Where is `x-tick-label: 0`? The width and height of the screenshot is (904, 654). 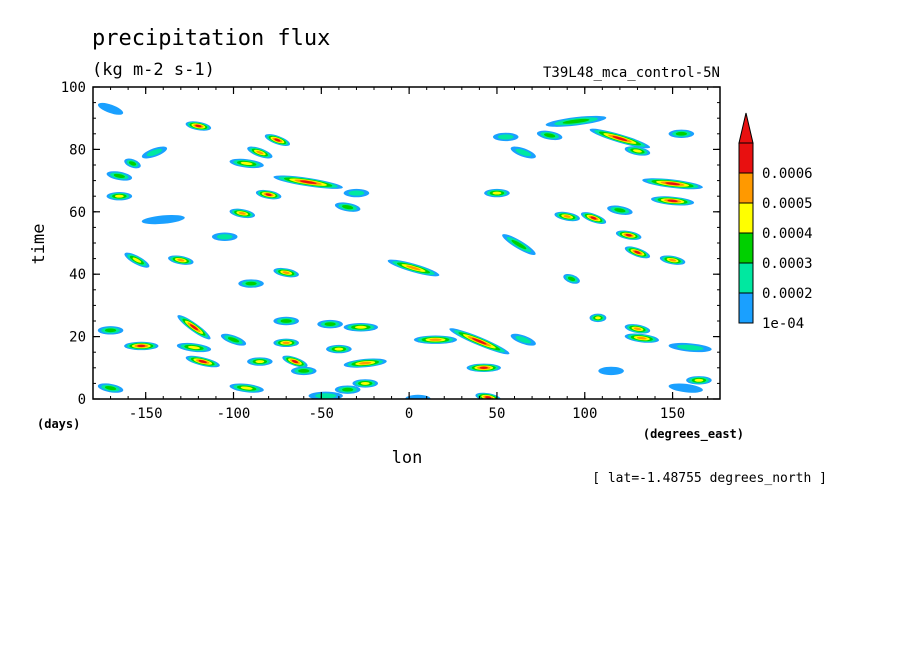 x-tick-label: 0 is located at coordinates (409, 414).